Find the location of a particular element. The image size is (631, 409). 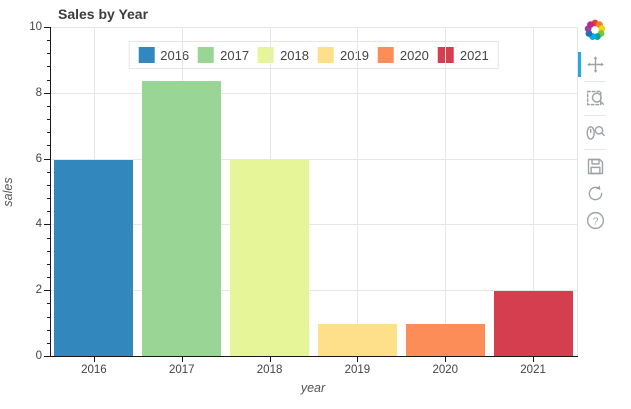

y-axis-title: sales is located at coordinates (8, 192).